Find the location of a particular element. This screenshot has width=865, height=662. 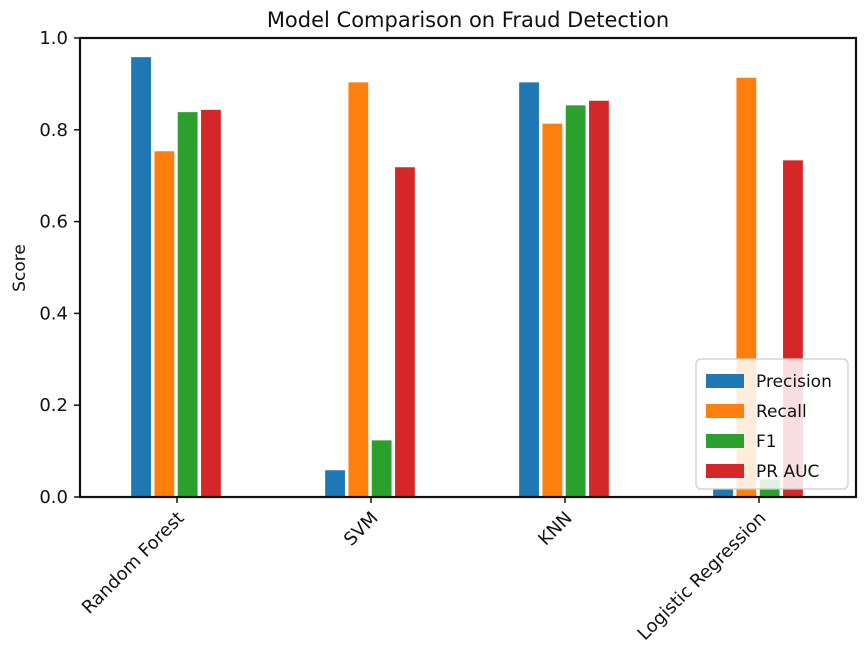

y-axis-label: Score is located at coordinates (20, 268).